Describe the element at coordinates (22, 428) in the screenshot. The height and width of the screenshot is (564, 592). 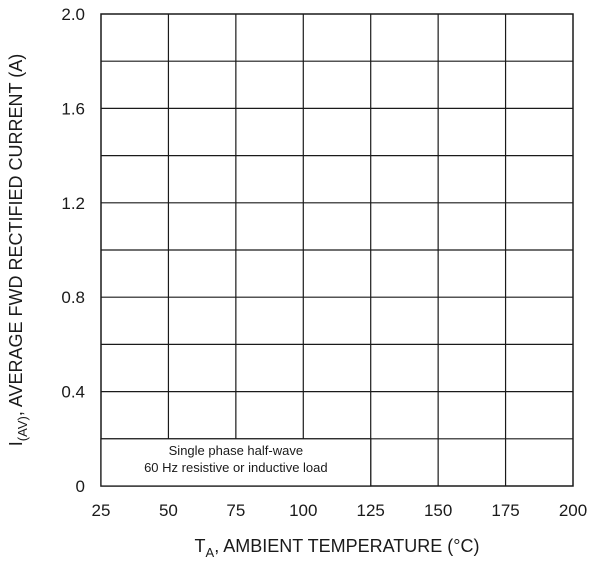
I see `y-axis-title-subscript: (AV)` at that location.